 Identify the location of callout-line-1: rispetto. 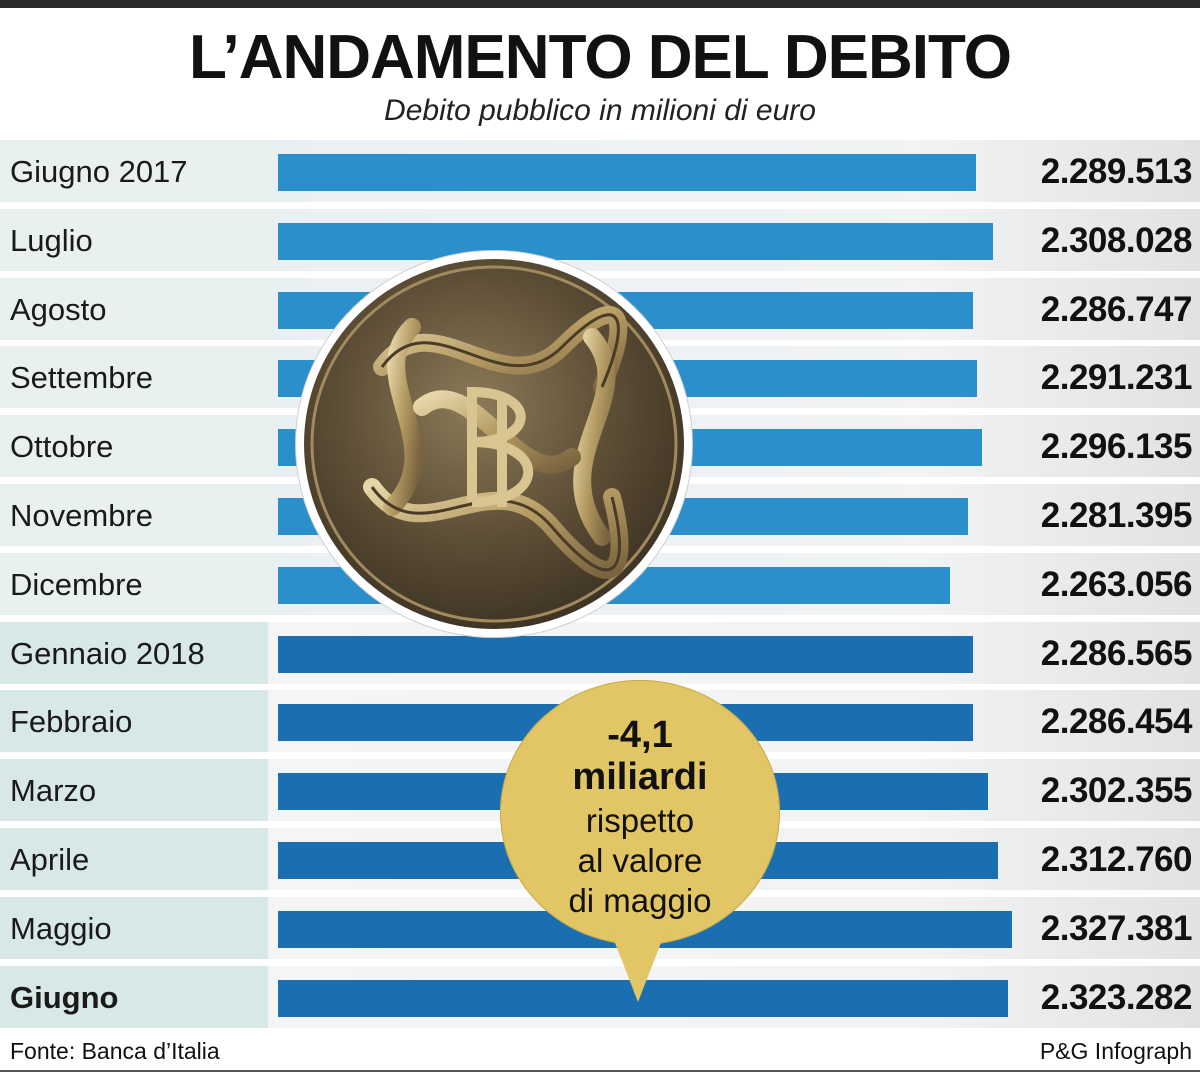
(640, 820).